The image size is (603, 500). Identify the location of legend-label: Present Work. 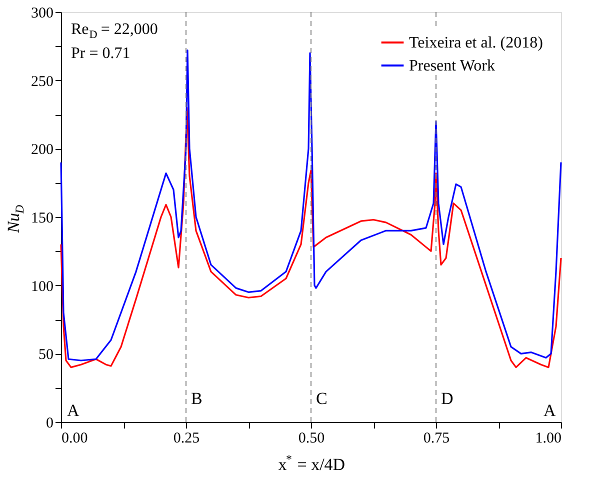
(452, 66).